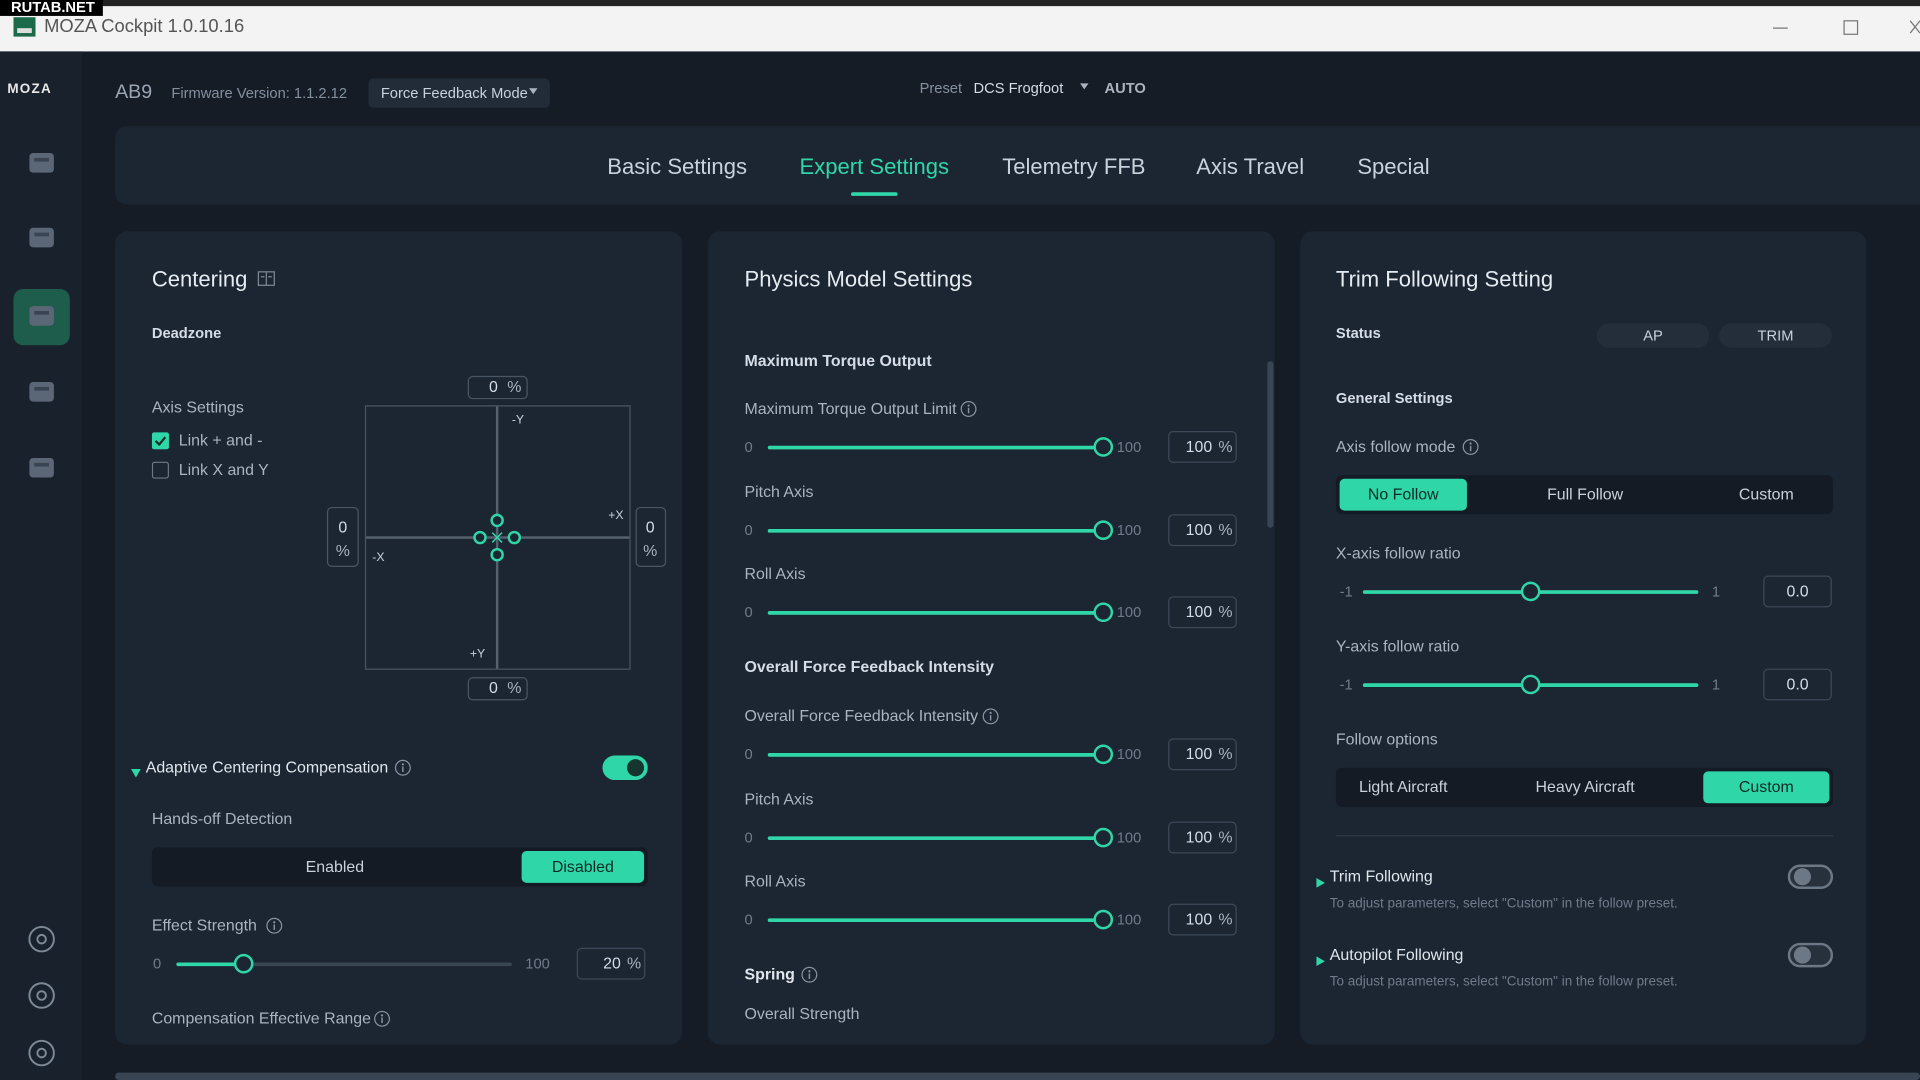 This screenshot has width=1920, height=1080. I want to click on tab: Axis Travel, so click(1250, 166).